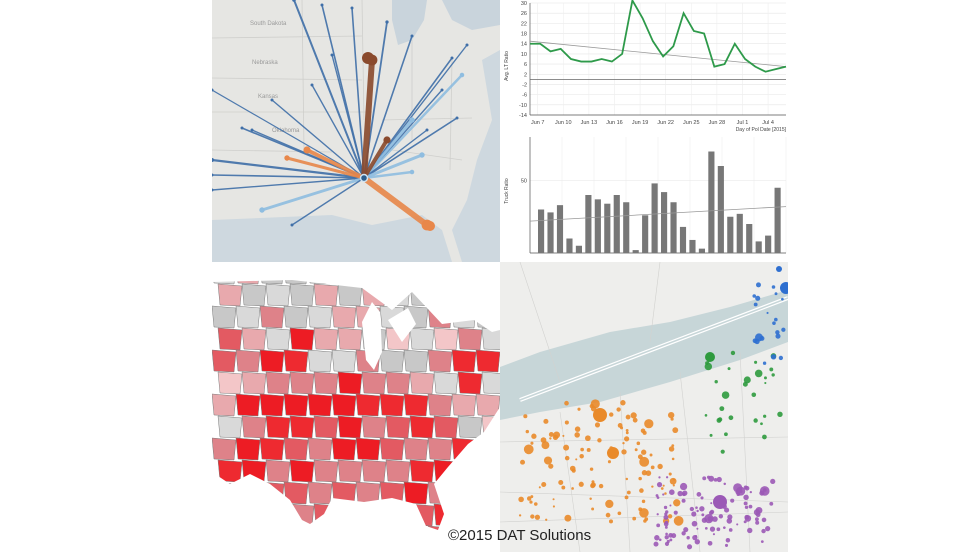 The height and width of the screenshot is (552, 980). What do you see at coordinates (476, 156) in the screenshot?
I see `atlantic-ocean` at bounding box center [476, 156].